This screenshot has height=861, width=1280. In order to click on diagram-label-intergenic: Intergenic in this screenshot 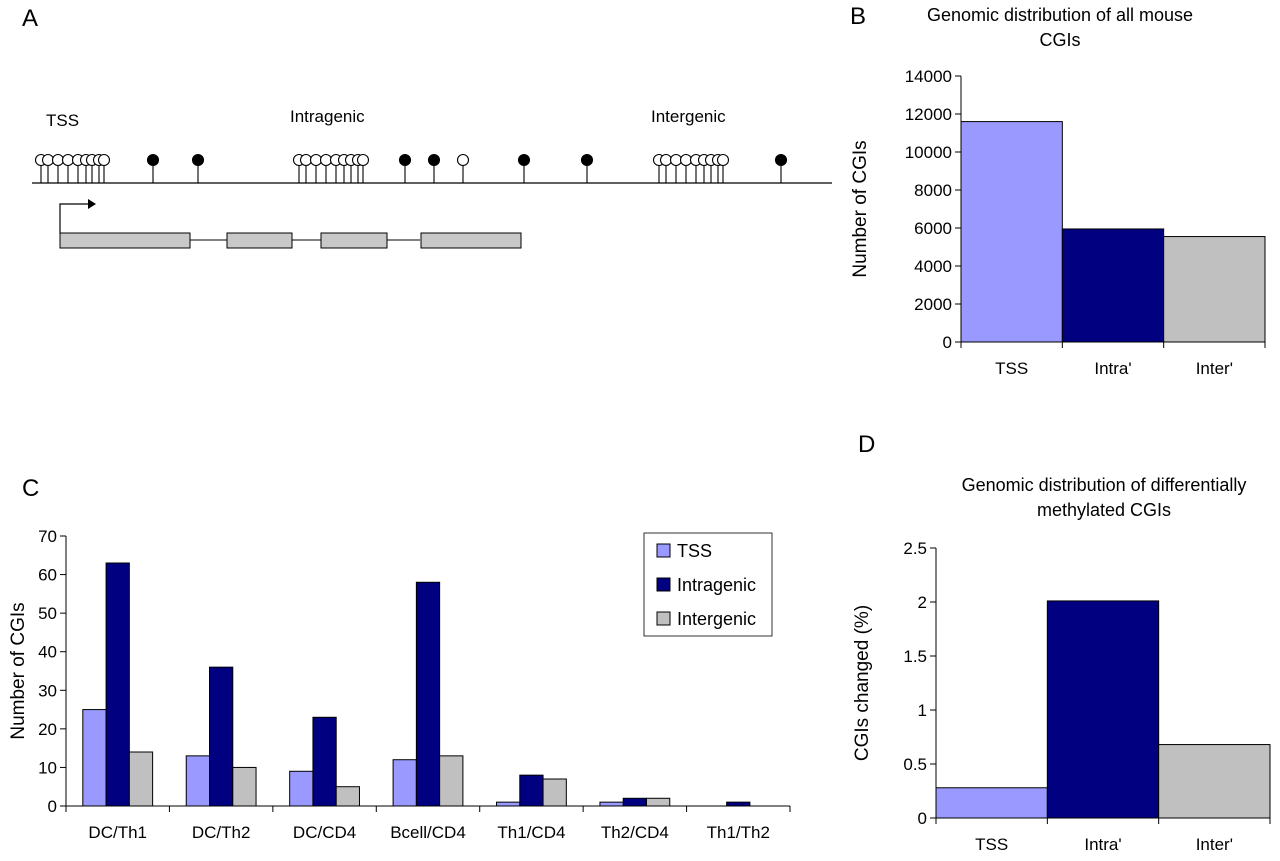, I will do `click(688, 116)`.